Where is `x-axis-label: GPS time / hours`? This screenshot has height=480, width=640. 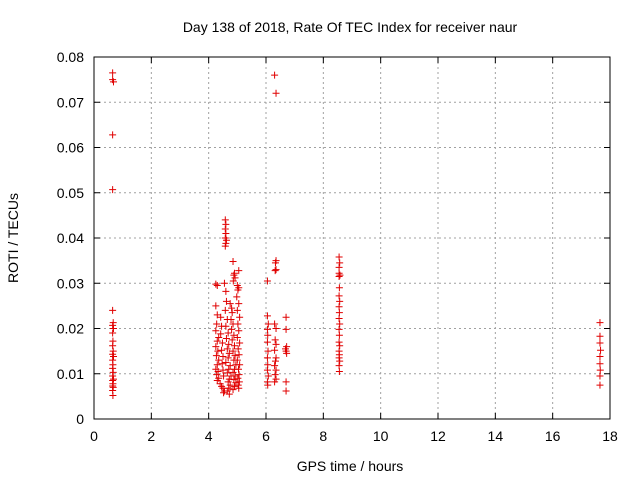
x-axis-label: GPS time / hours is located at coordinates (350, 466).